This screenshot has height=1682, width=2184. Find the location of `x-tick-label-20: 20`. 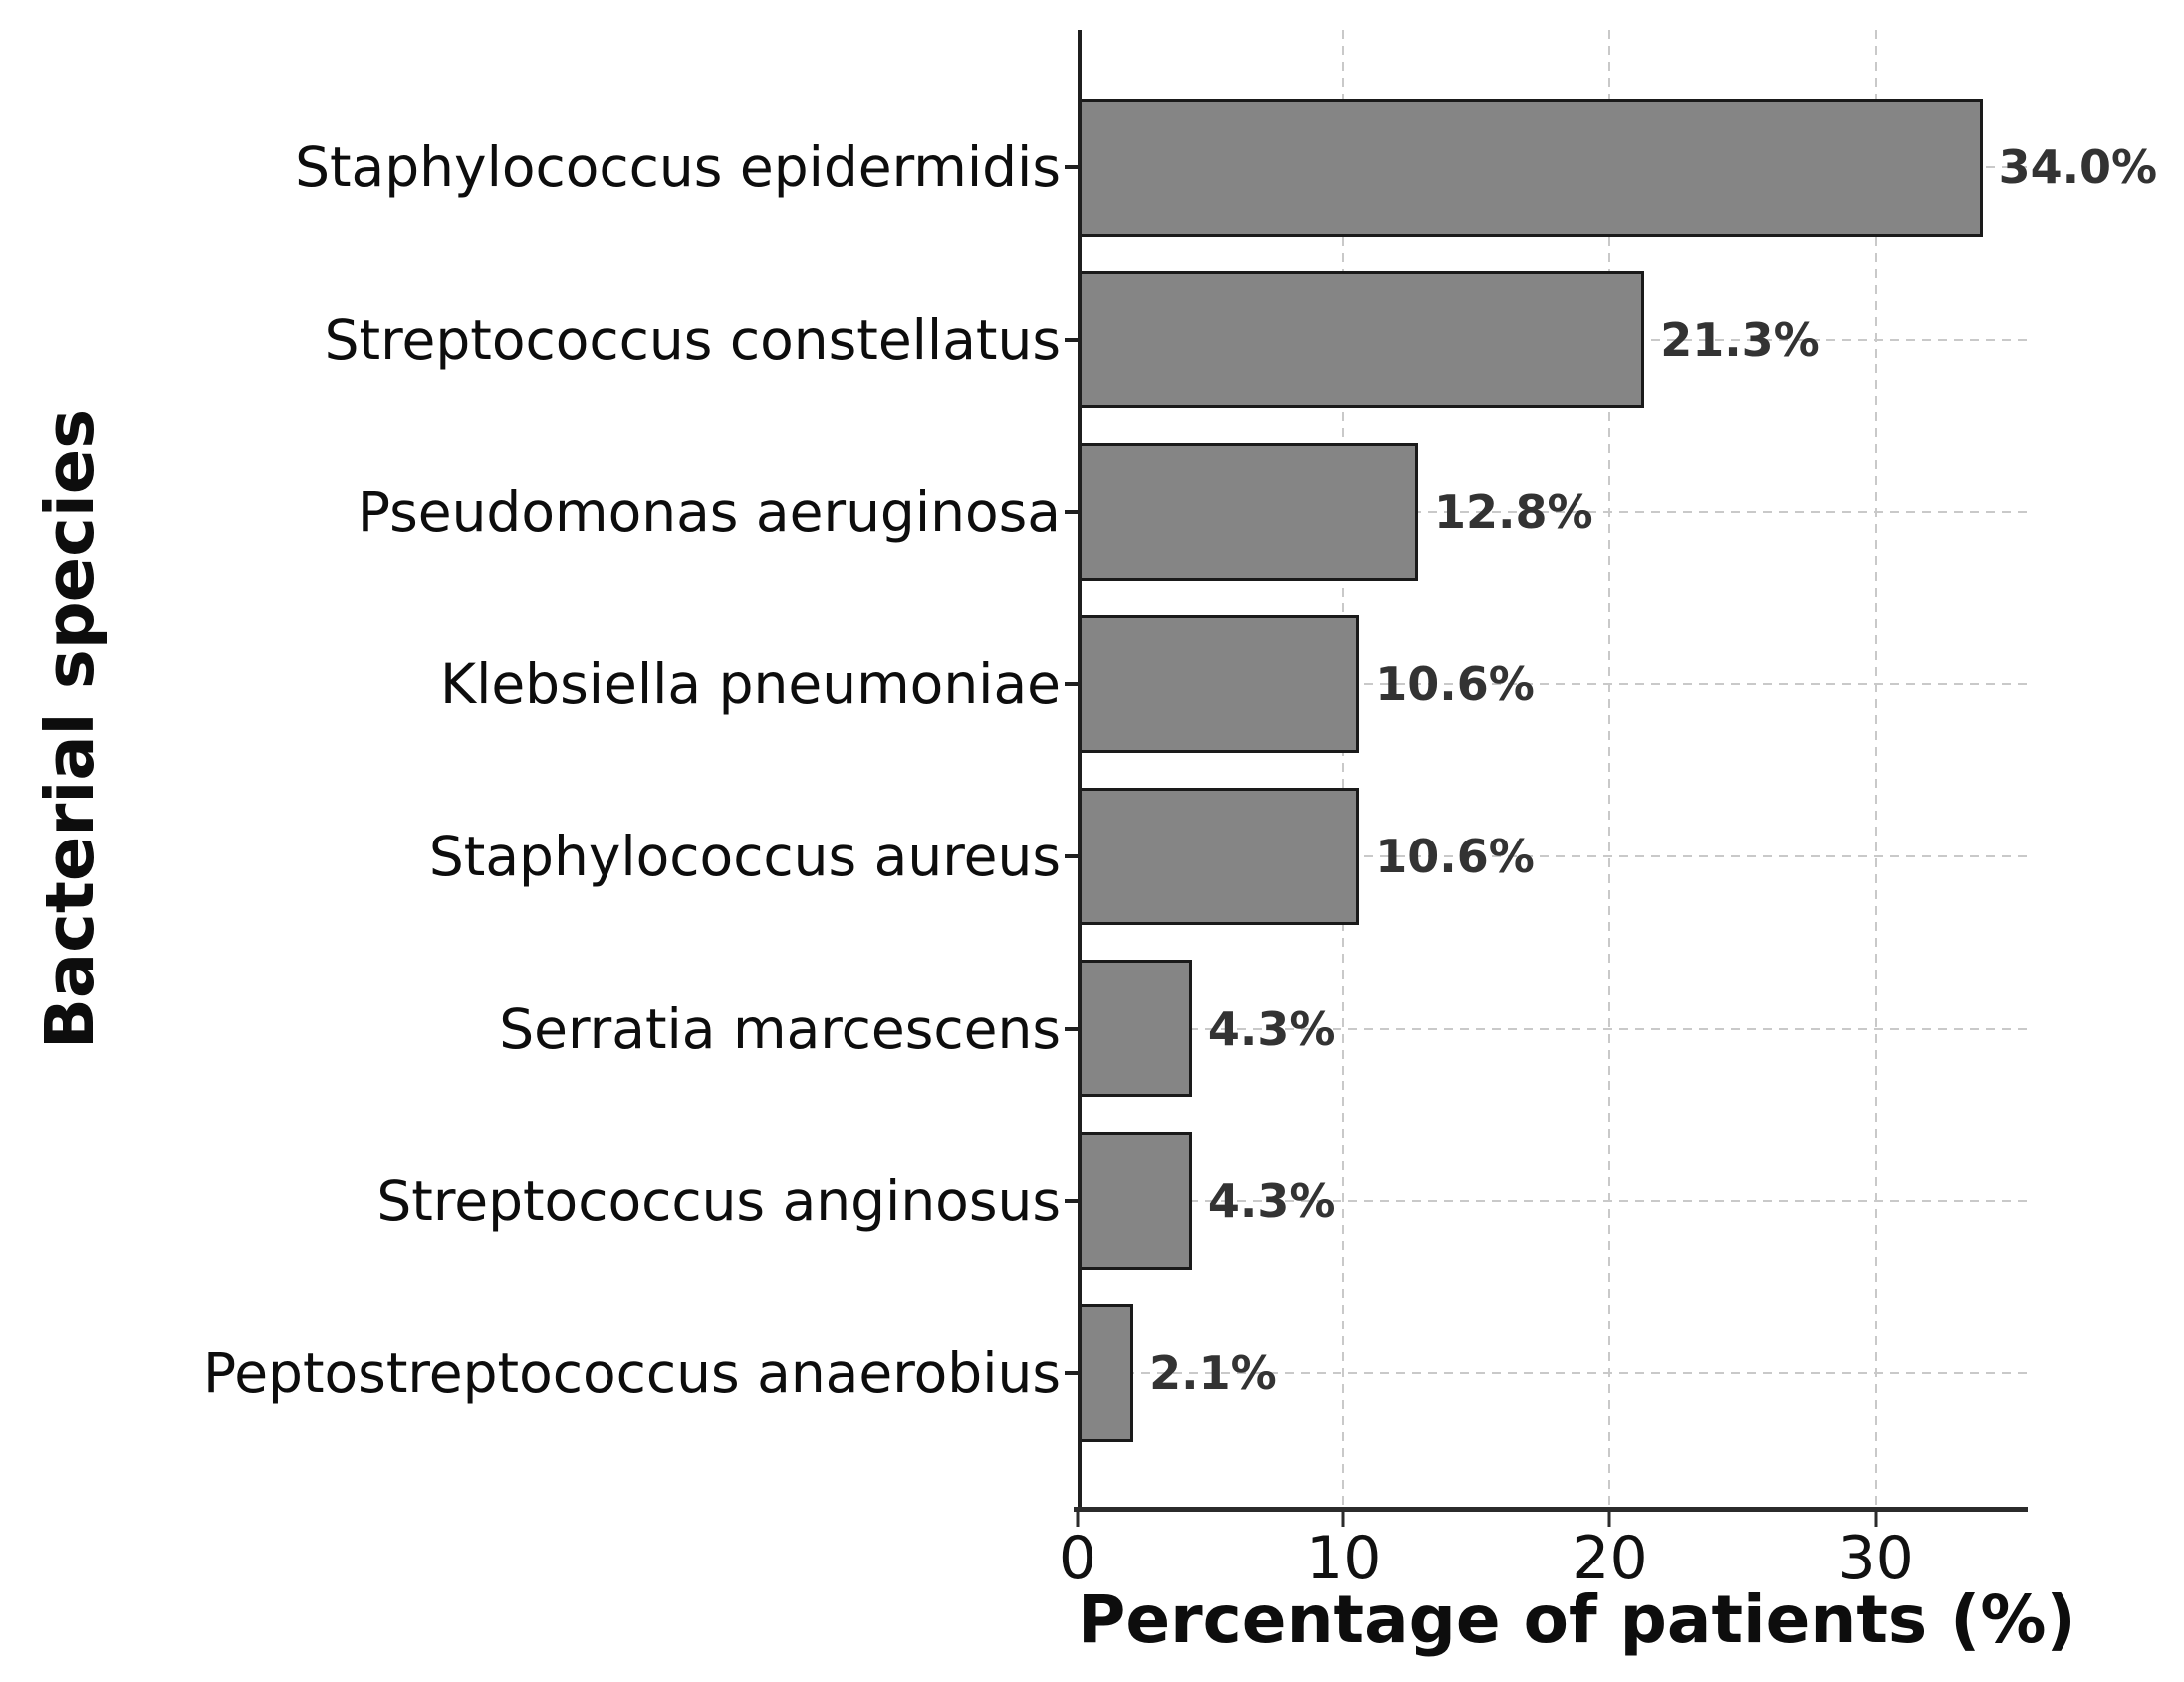

x-tick-label-20: 20 is located at coordinates (1610, 1558).